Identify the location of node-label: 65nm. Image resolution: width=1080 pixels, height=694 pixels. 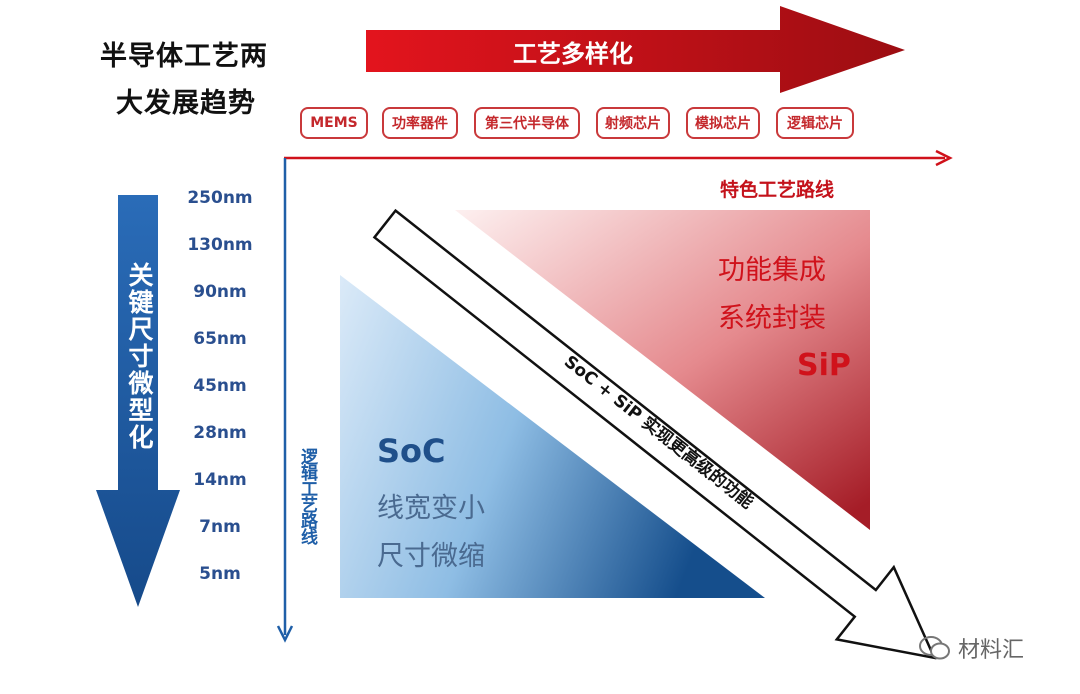
(220, 339).